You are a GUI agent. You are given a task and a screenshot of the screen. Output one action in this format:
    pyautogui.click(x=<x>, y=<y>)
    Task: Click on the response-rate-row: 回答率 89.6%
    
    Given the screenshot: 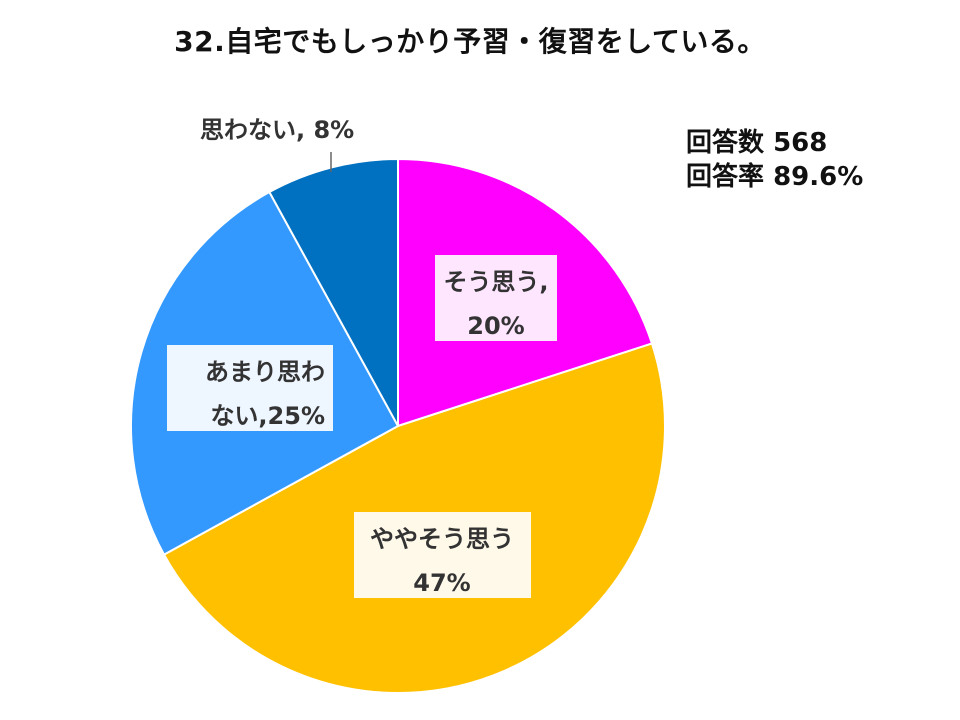 What is the action you would take?
    pyautogui.click(x=774, y=177)
    